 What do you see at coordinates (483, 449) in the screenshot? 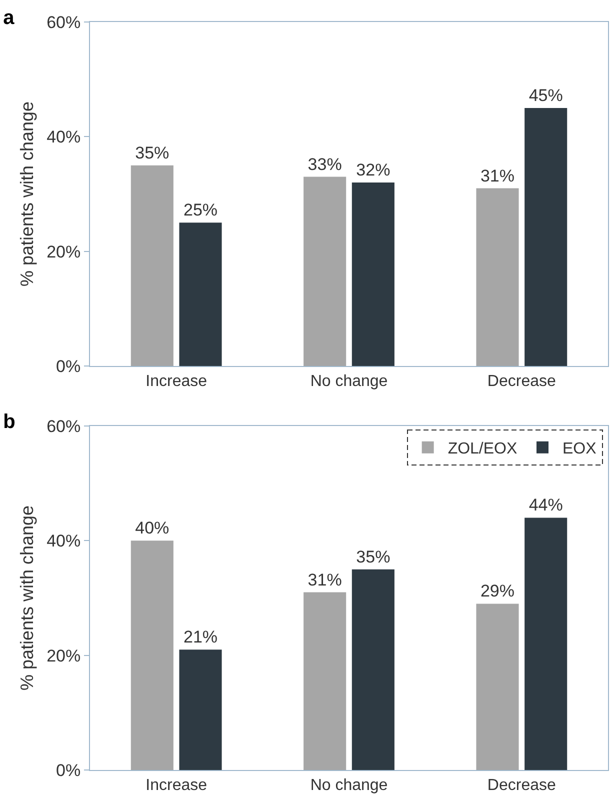
I see `legend-label: ZOL/EOX` at bounding box center [483, 449].